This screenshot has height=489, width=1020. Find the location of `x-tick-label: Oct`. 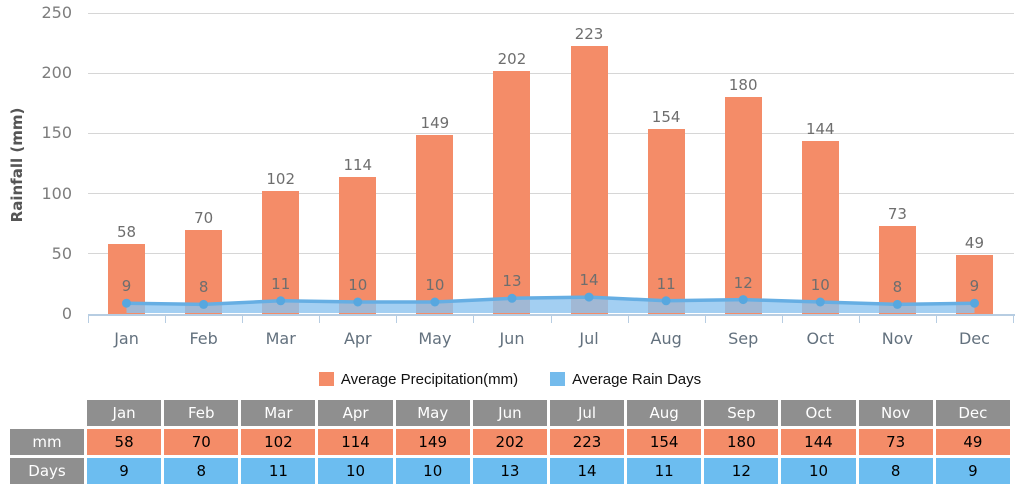

x-tick-label: Oct is located at coordinates (820, 338).